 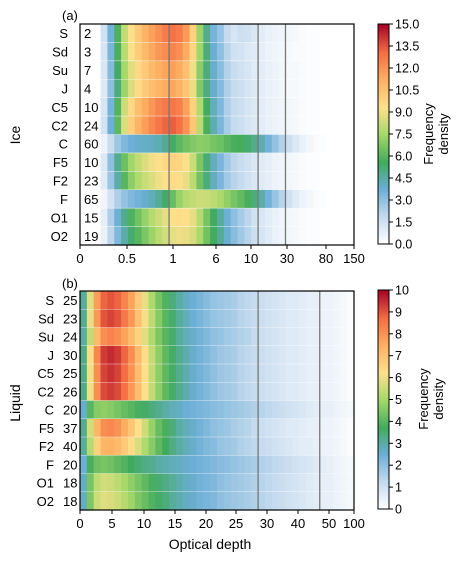 I want to click on ice-row-count: 2, so click(x=87, y=33).